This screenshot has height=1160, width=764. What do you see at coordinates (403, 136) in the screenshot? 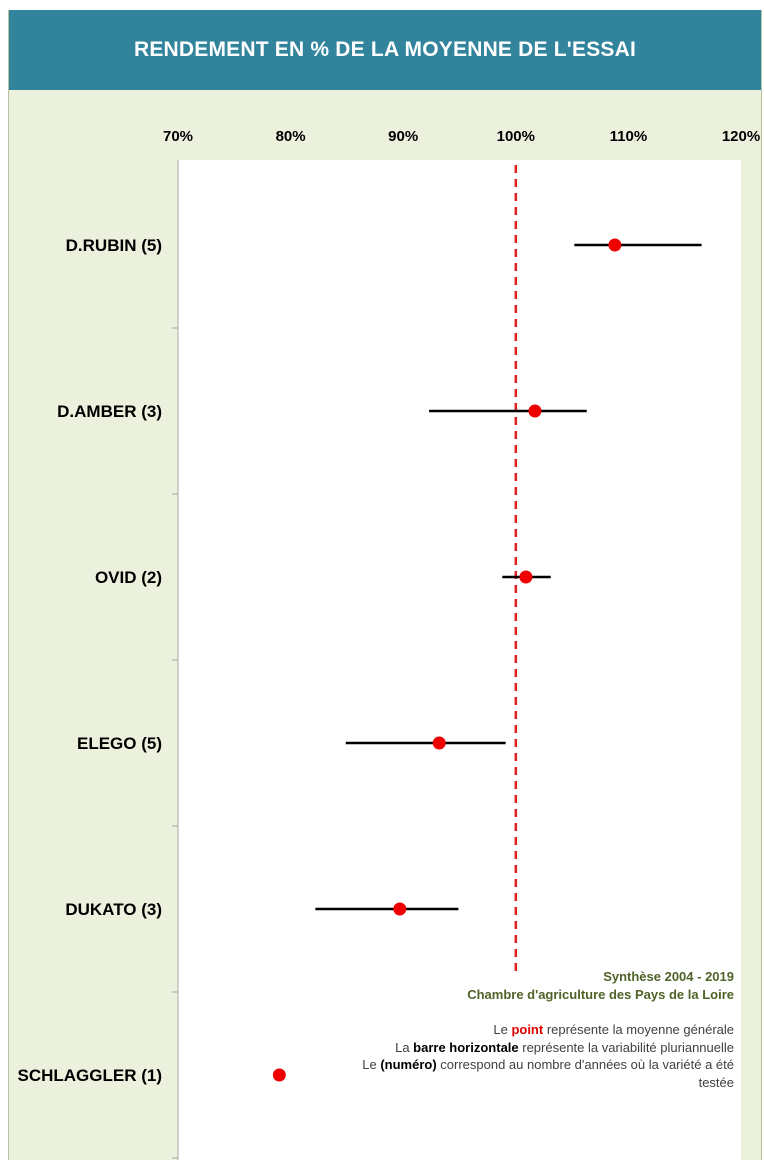
I see `x-tick-label: 90%` at bounding box center [403, 136].